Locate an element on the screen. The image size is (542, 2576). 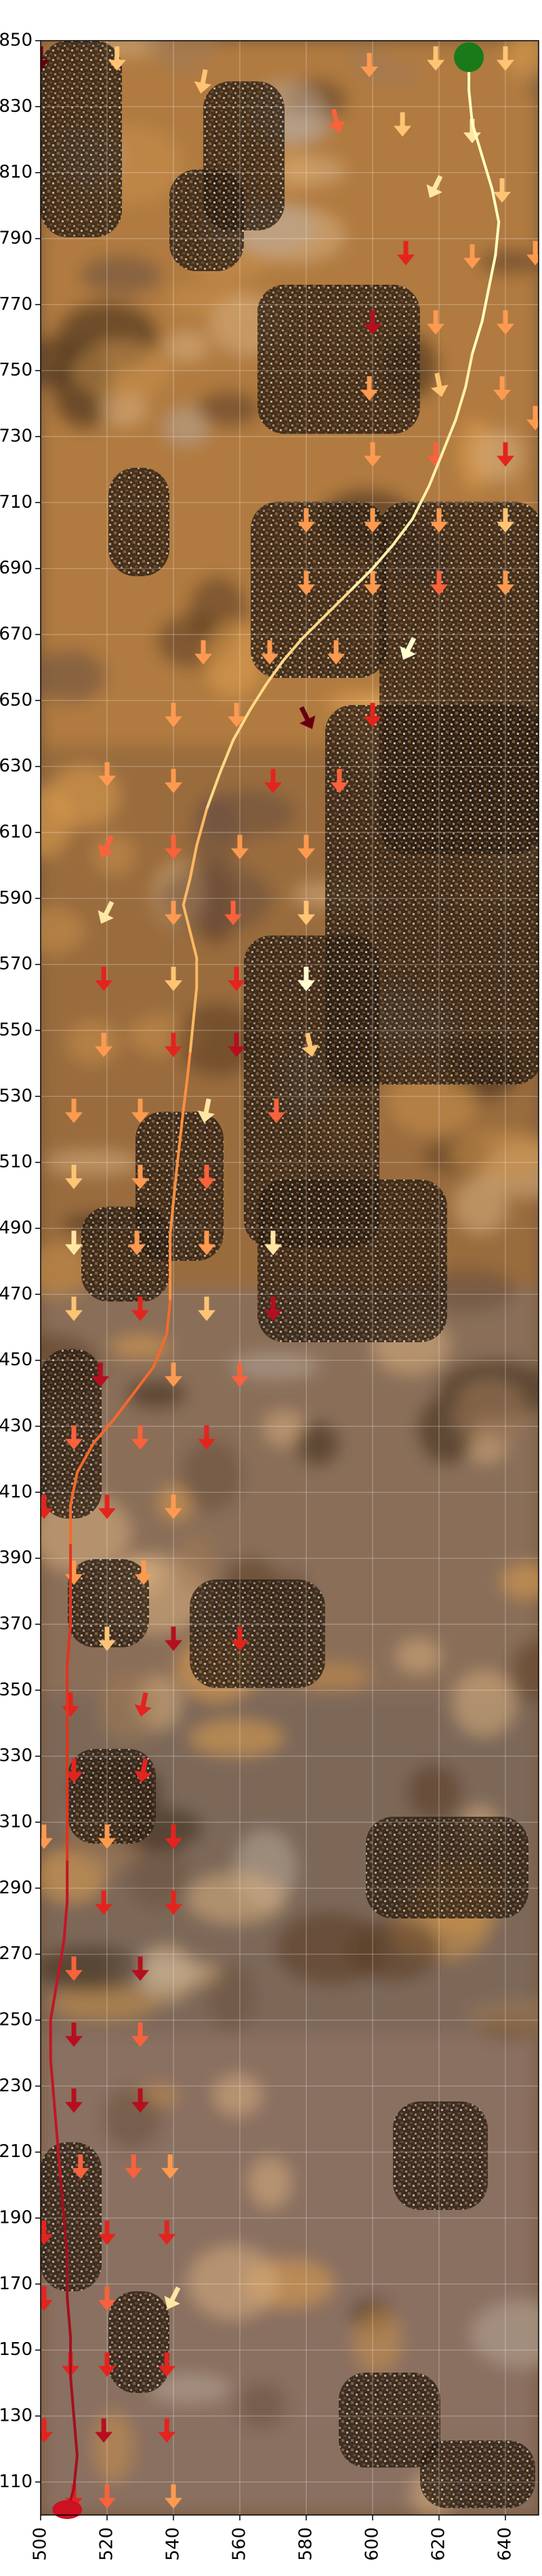
y-tick-label: 650 is located at coordinates (16, 700).